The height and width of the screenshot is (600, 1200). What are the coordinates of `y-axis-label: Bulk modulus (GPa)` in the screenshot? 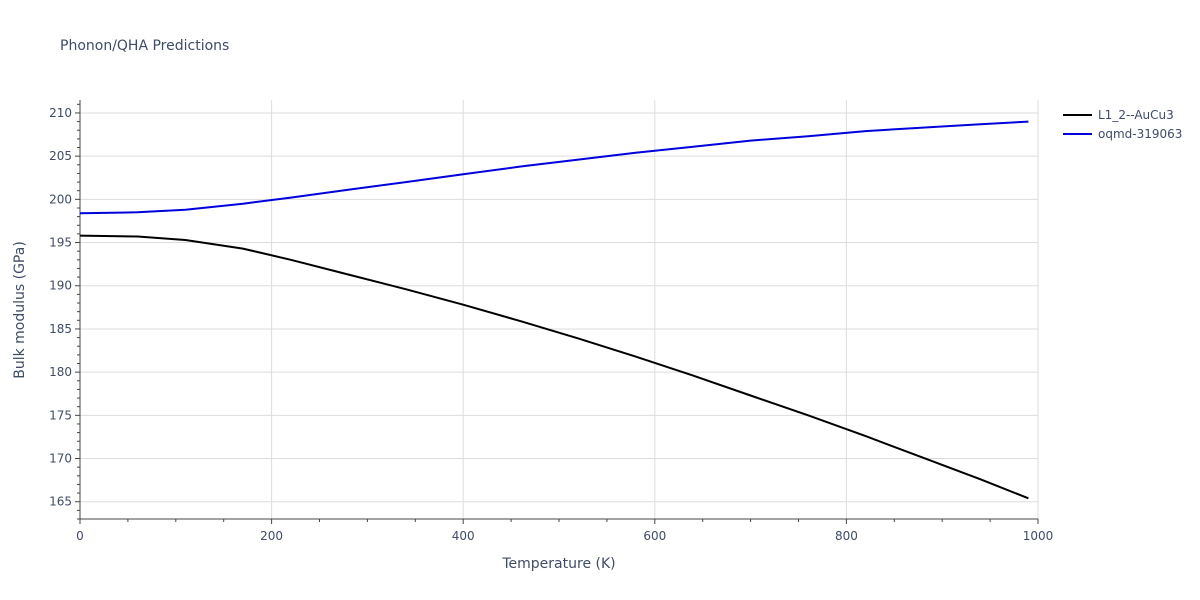 It's located at (20, 310).